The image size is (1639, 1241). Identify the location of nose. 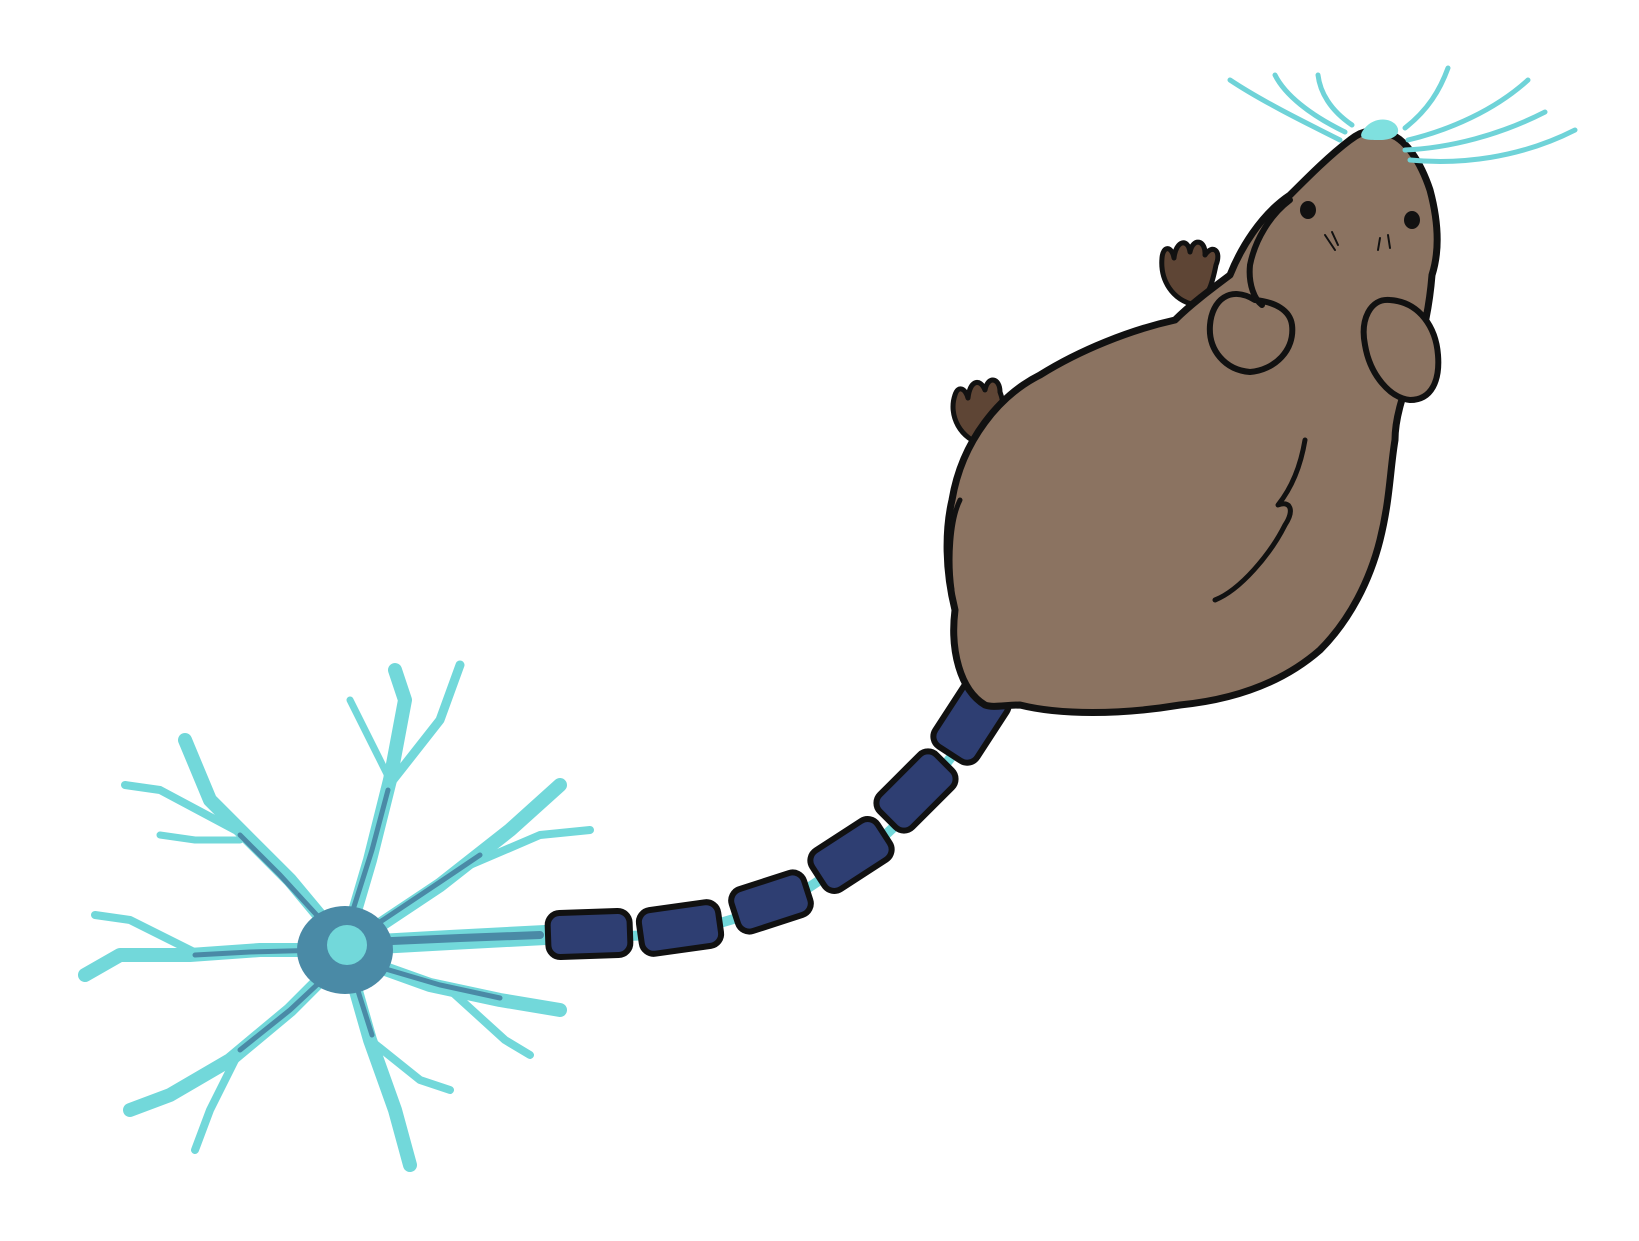
(1380, 129).